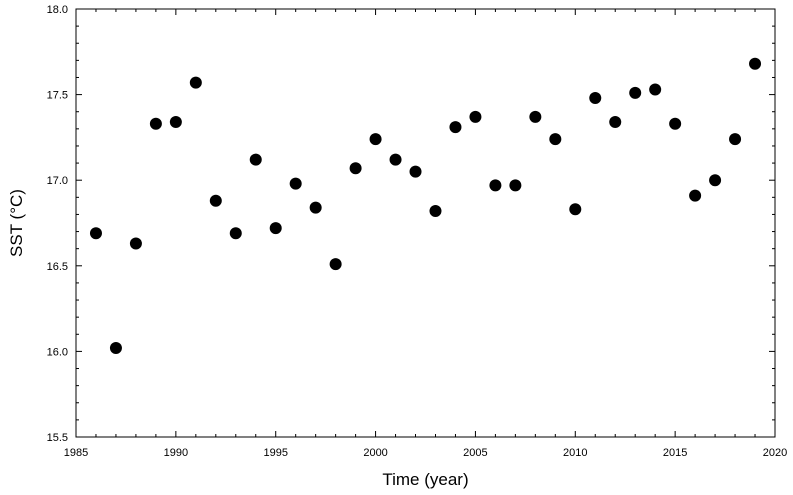 The image size is (793, 495). Describe the element at coordinates (16, 223) in the screenshot. I see `y-axis-title: SST (°C)` at that location.